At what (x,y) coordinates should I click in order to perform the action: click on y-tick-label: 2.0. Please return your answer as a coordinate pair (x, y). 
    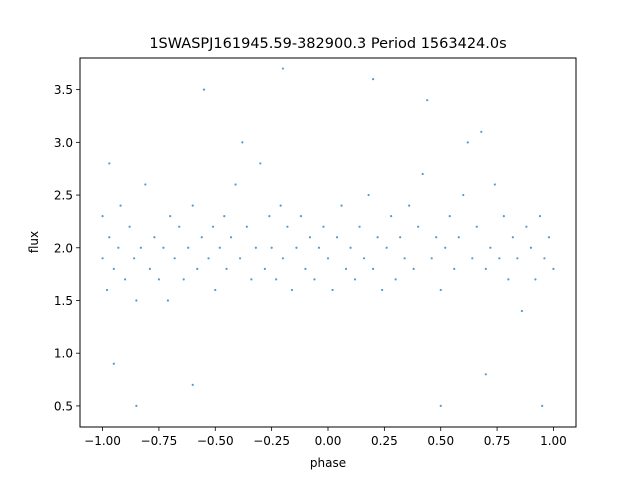
    Looking at the image, I should click on (63, 248).